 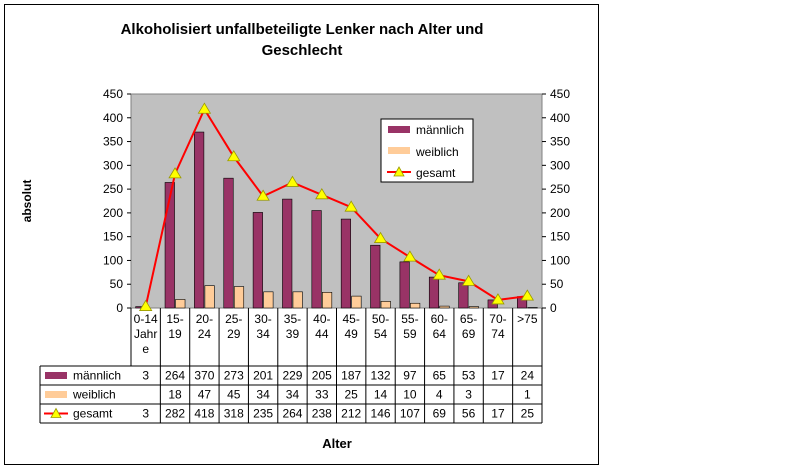 What do you see at coordinates (351, 334) in the screenshot?
I see `x-tick-label: 49` at bounding box center [351, 334].